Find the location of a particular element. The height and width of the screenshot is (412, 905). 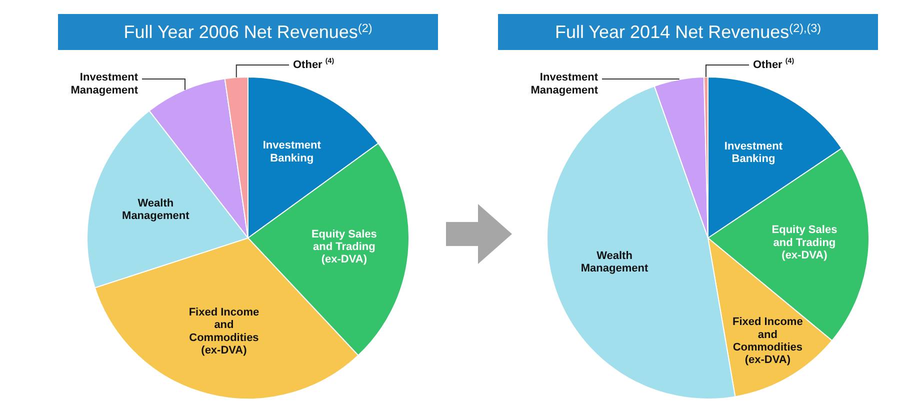

chart-title: Full Year 2014 Net Revenues$^{(2),(3)}$ is located at coordinates (688, 32).